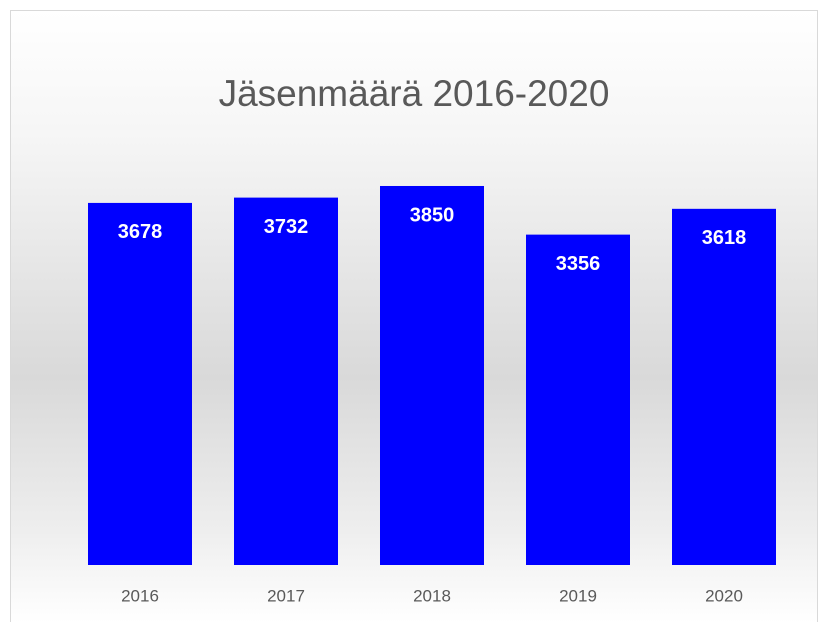 The image size is (819, 622). Describe the element at coordinates (140, 232) in the screenshot. I see `data-label: 3678` at that location.